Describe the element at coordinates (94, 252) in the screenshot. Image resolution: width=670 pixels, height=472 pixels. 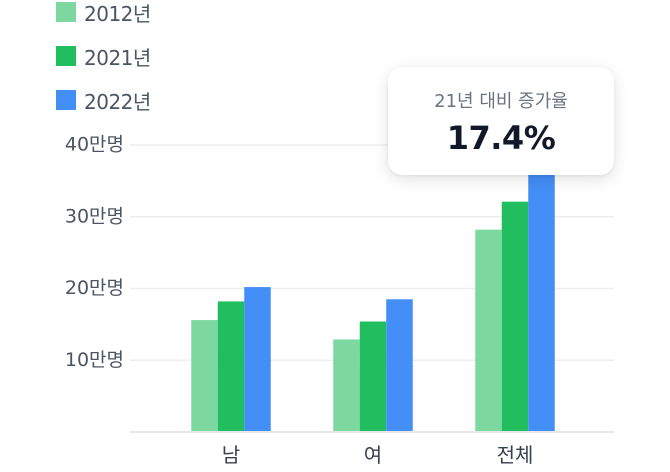
I see `y-axis-ticks: 10만명 20만명 30만명 40만명` at that location.